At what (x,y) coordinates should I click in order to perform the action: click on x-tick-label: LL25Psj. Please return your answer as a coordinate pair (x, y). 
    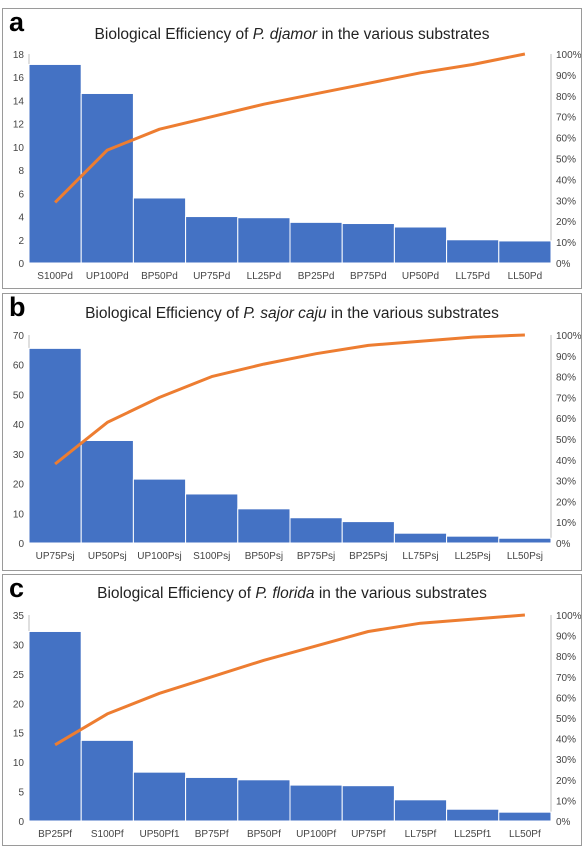
    Looking at the image, I should click on (473, 556).